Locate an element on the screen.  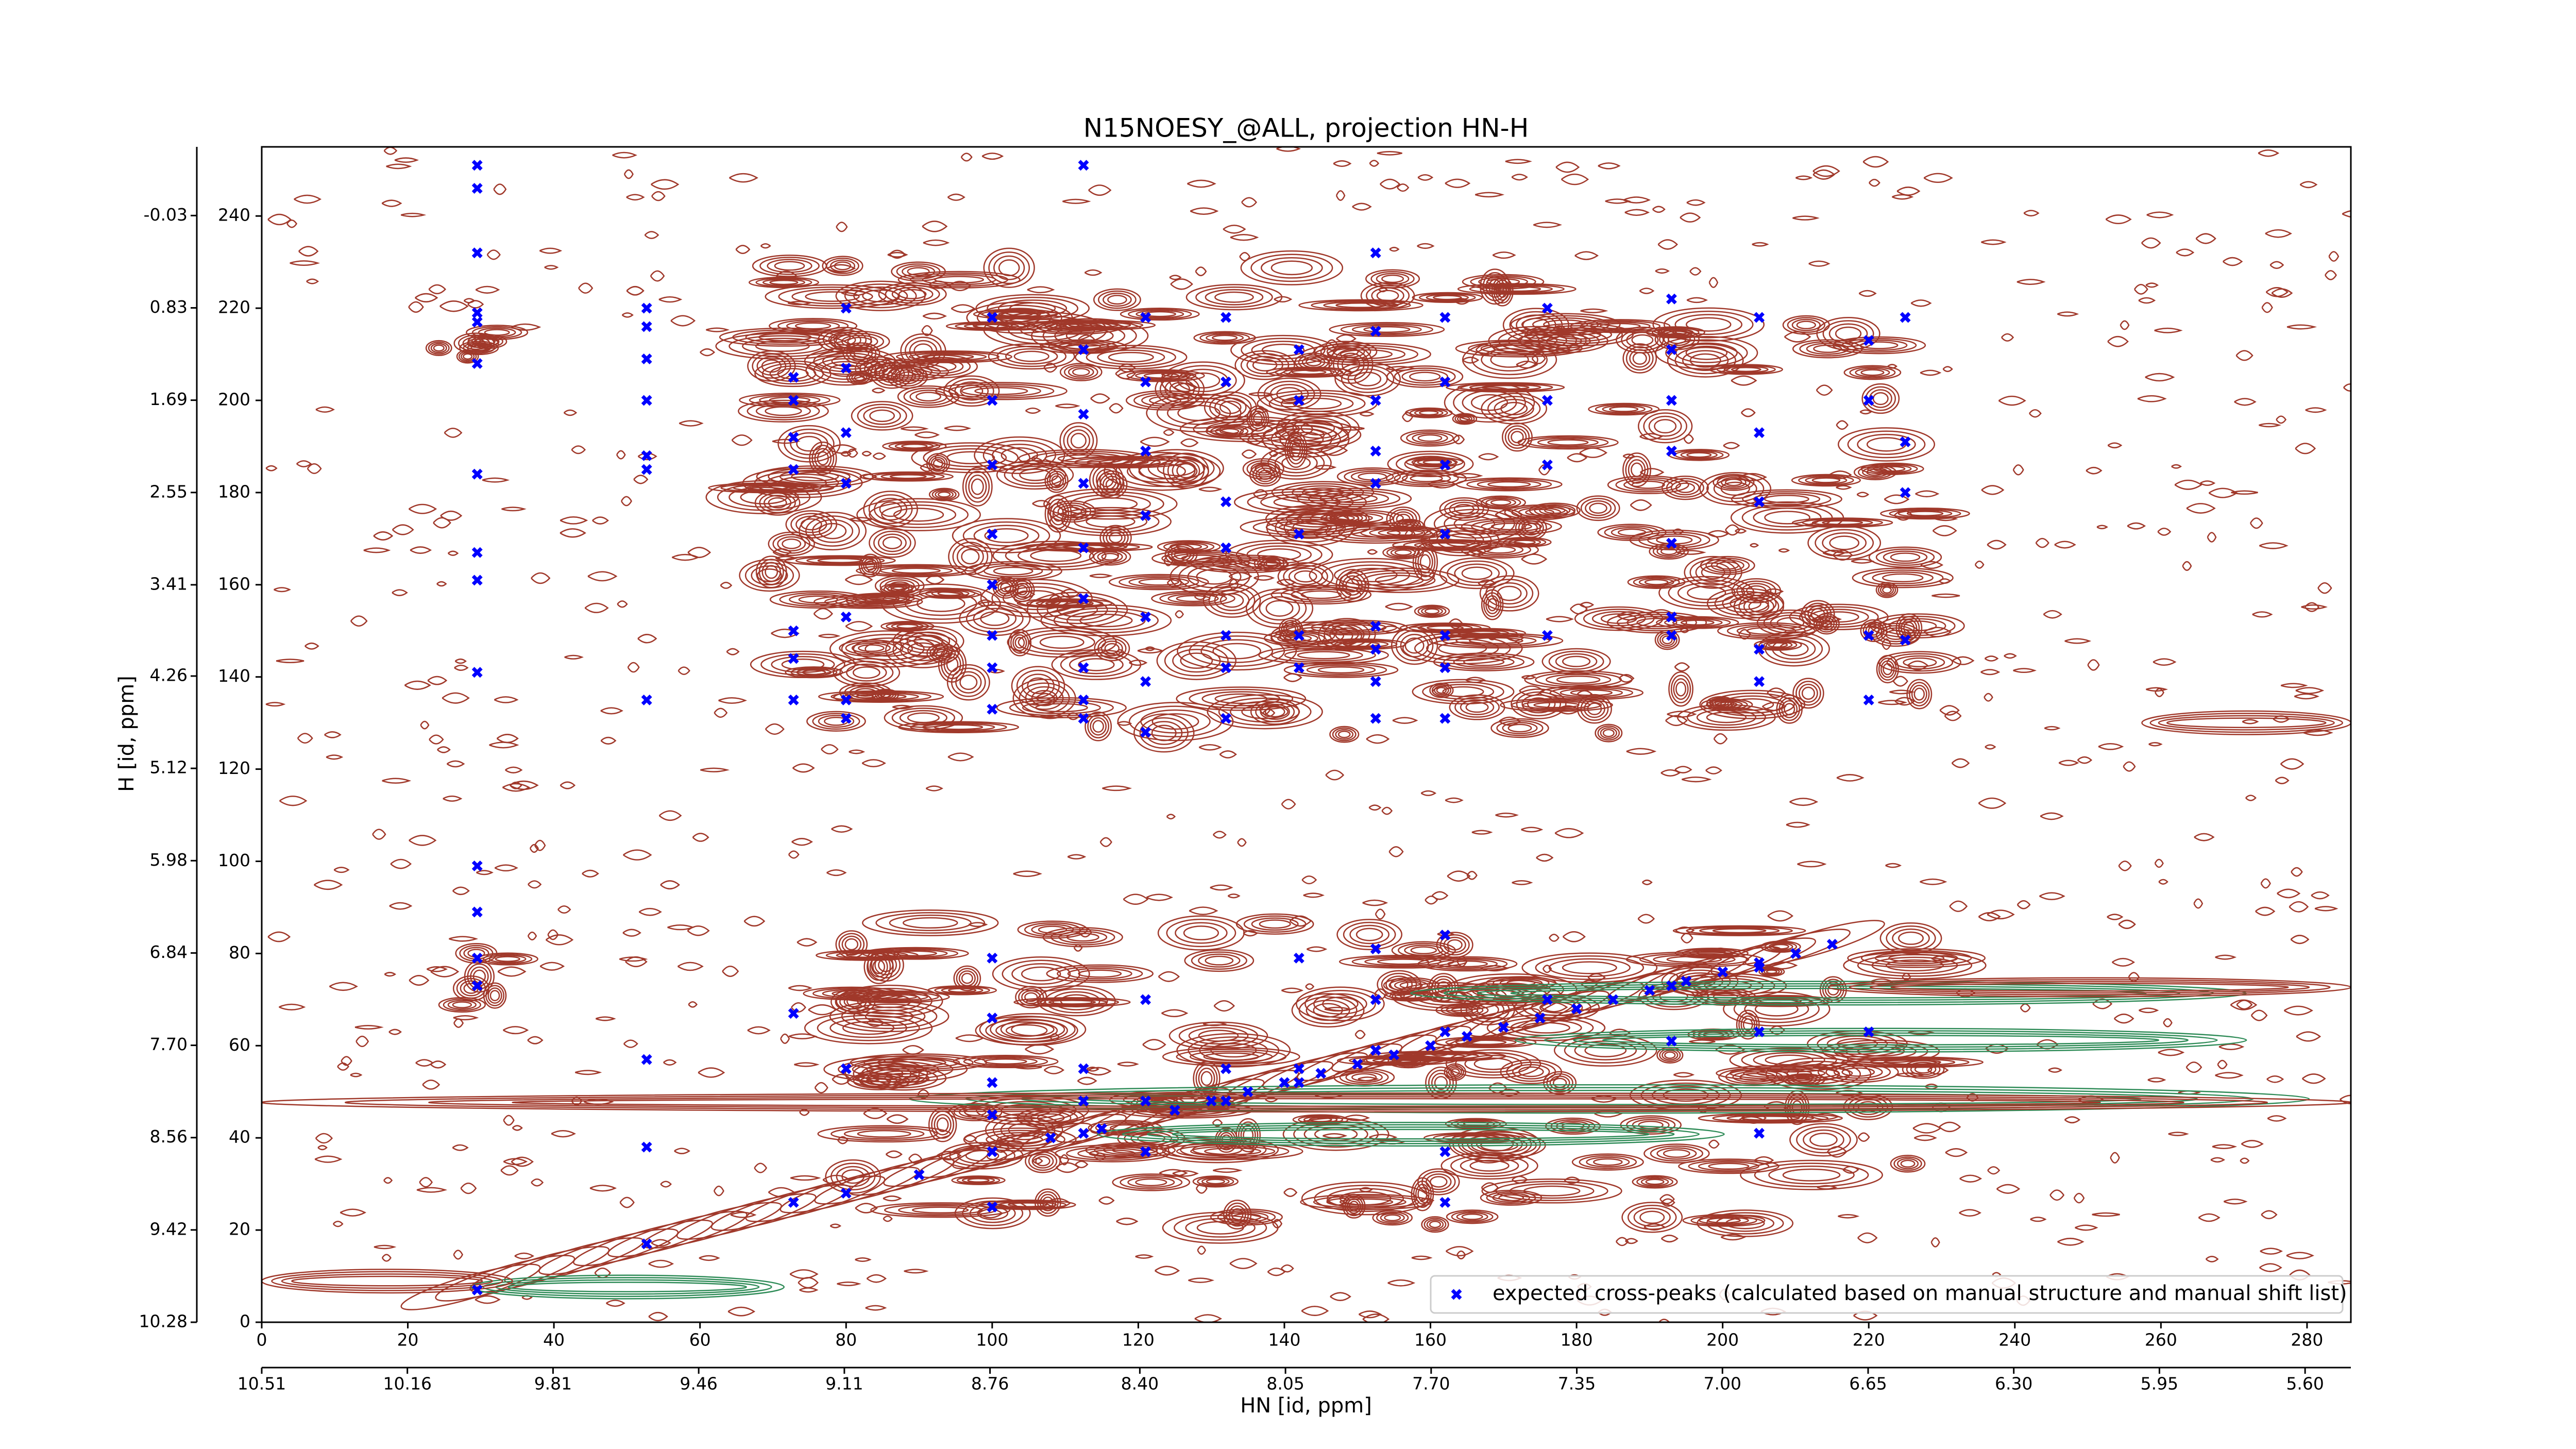
x2-tick-label: 10.51 is located at coordinates (262, 1384).